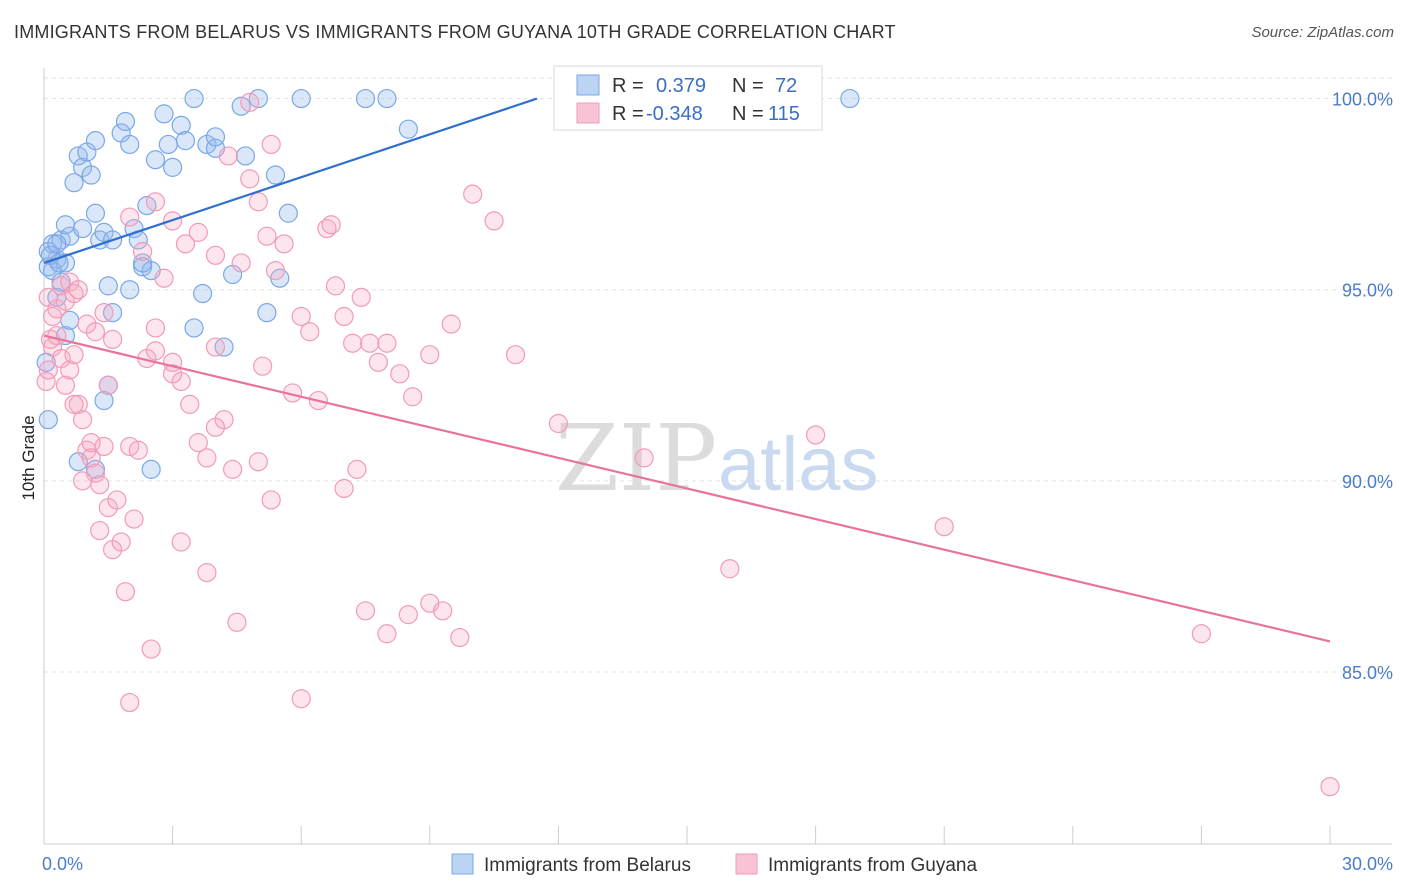  Describe the element at coordinates (748, 86) in the screenshot. I see `legend-n-label-belarus: N =` at that location.